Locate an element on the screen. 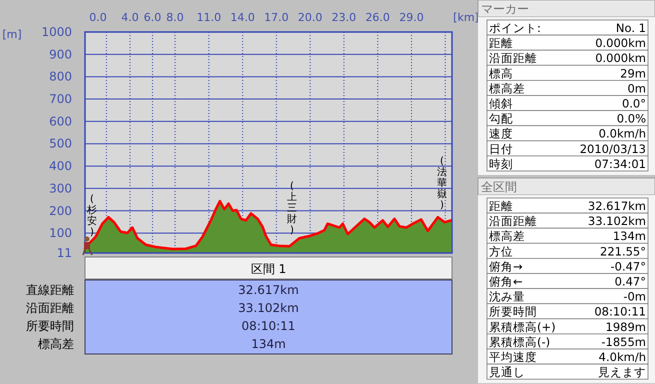 This screenshot has height=384, width=655. text: 全区間 is located at coordinates (499, 187).